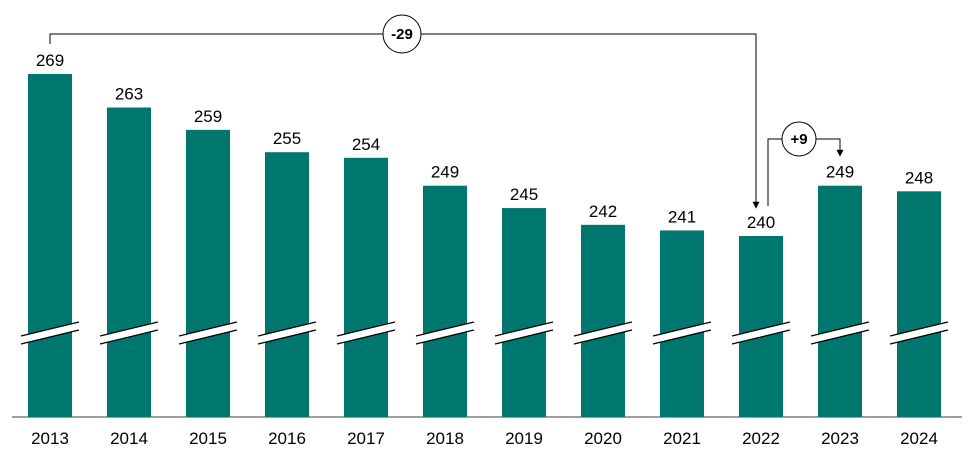 Image resolution: width=977 pixels, height=463 pixels. I want to click on change-label-2: +9, so click(798, 139).